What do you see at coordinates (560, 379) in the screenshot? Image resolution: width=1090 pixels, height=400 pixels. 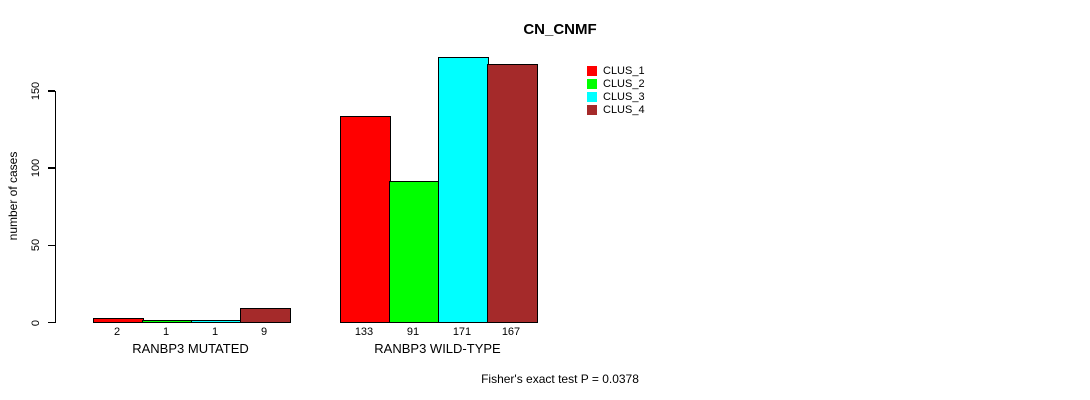 I see `annotation-text: Fisher's exact test P = 0.0378` at bounding box center [560, 379].